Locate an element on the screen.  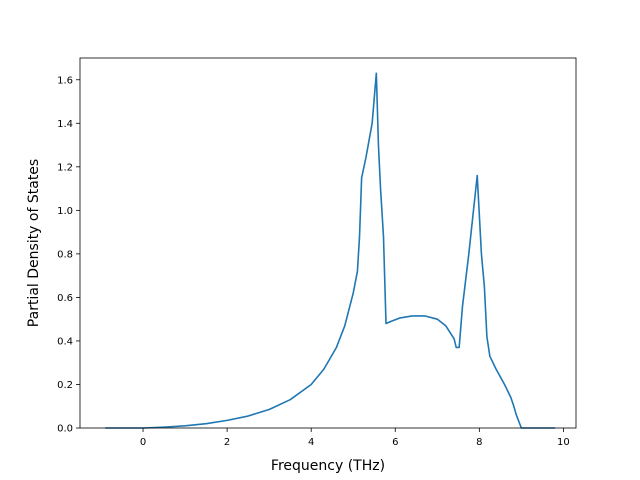
y-tick-label: 0.2 is located at coordinates (65, 385).